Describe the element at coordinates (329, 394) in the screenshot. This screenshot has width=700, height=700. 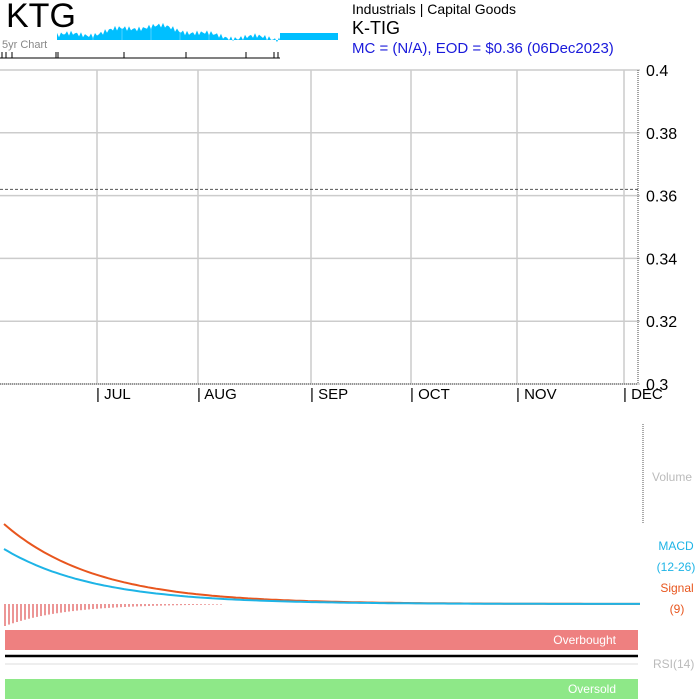
I see `x-tick-label: | SEP` at that location.